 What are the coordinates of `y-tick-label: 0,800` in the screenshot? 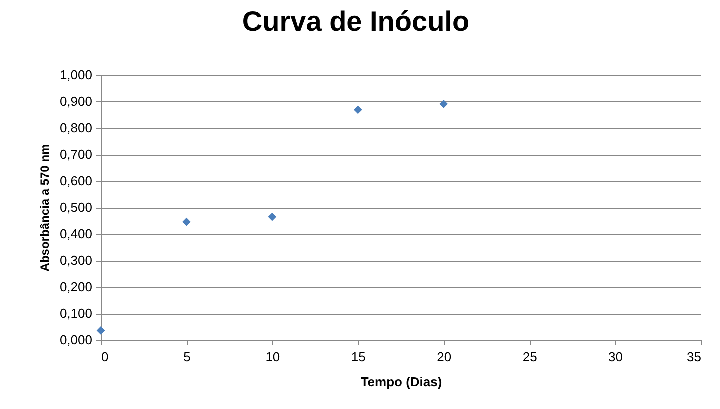 It's located at (76, 128).